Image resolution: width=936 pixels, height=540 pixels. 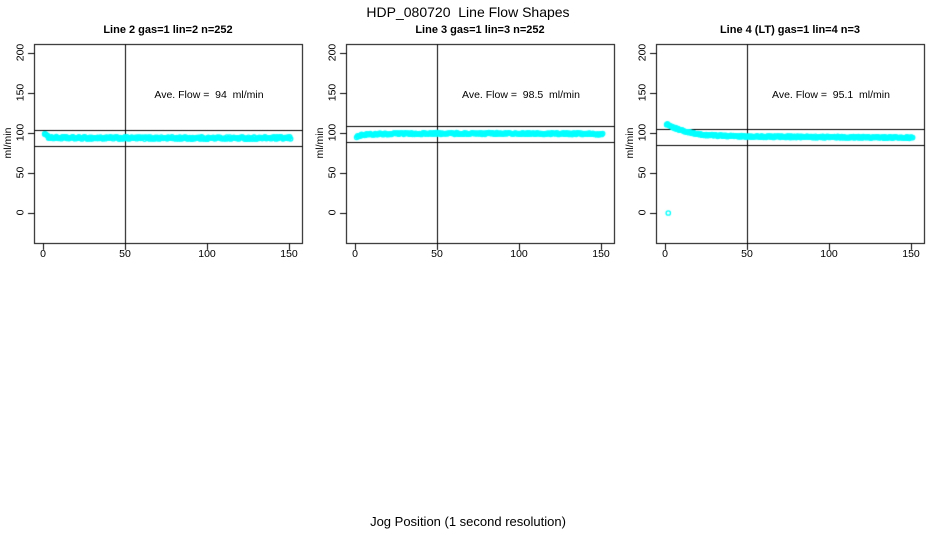 I want to click on x-axis-label: Jog Position (1 second resolution), so click(x=468, y=521).